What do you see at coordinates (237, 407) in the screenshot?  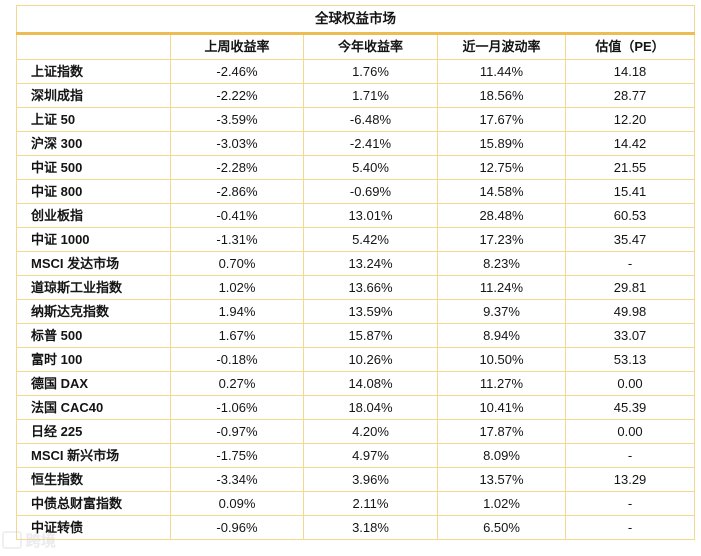 I see `value-cell: -1.06%` at bounding box center [237, 407].